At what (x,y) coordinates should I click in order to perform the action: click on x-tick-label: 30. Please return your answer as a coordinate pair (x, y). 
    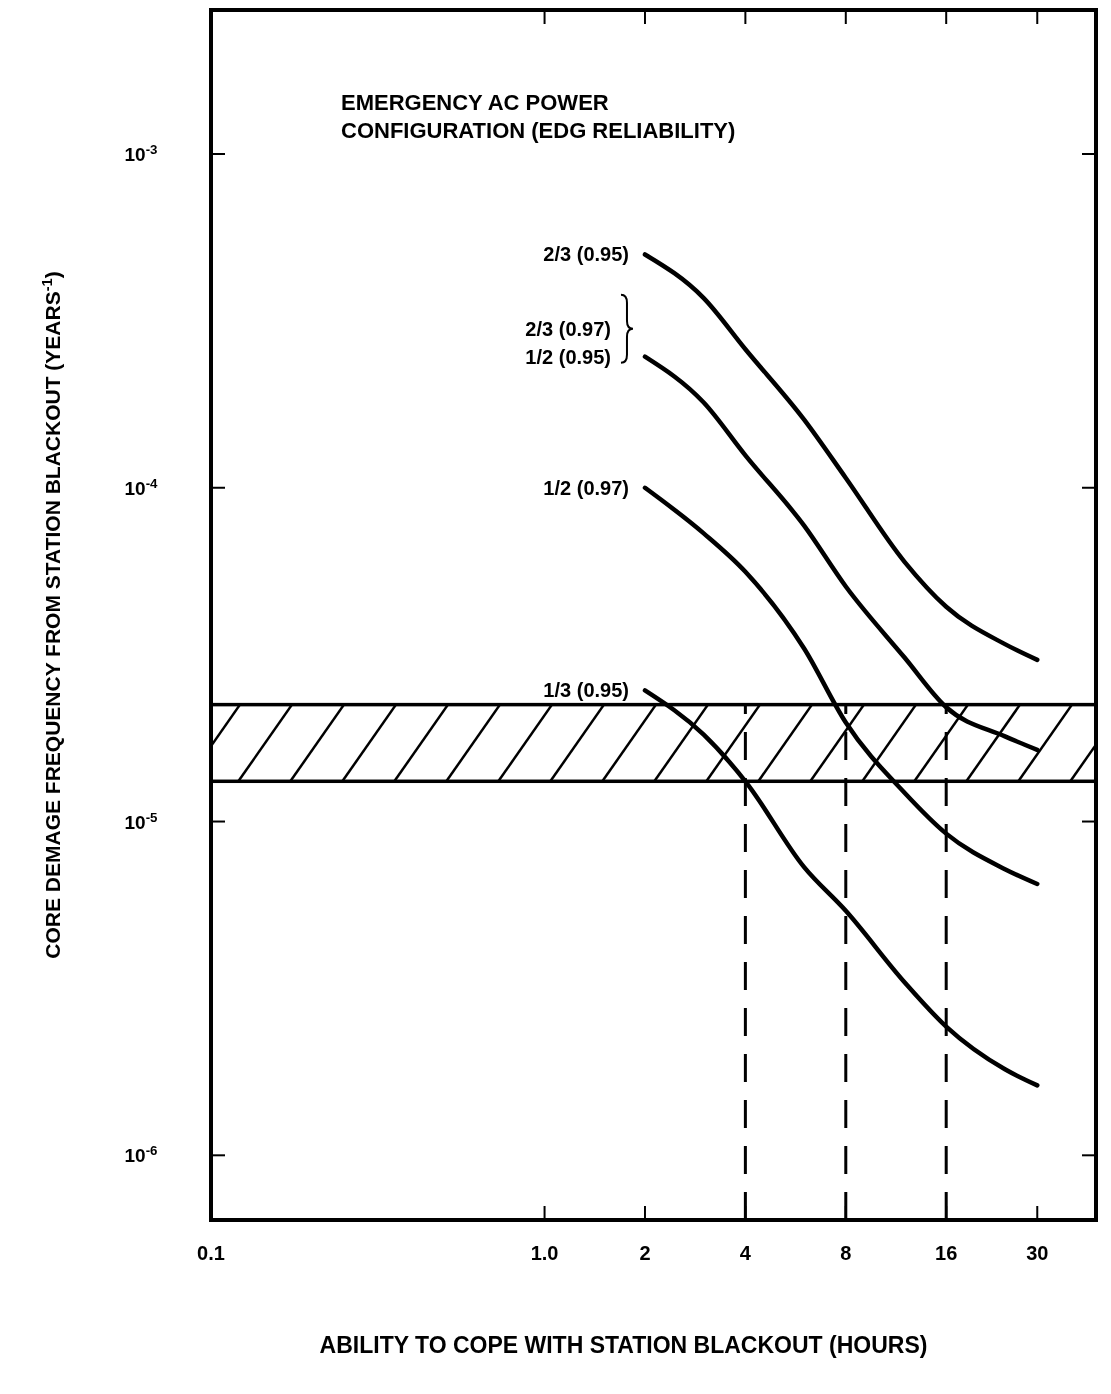
    Looking at the image, I should click on (1037, 1253).